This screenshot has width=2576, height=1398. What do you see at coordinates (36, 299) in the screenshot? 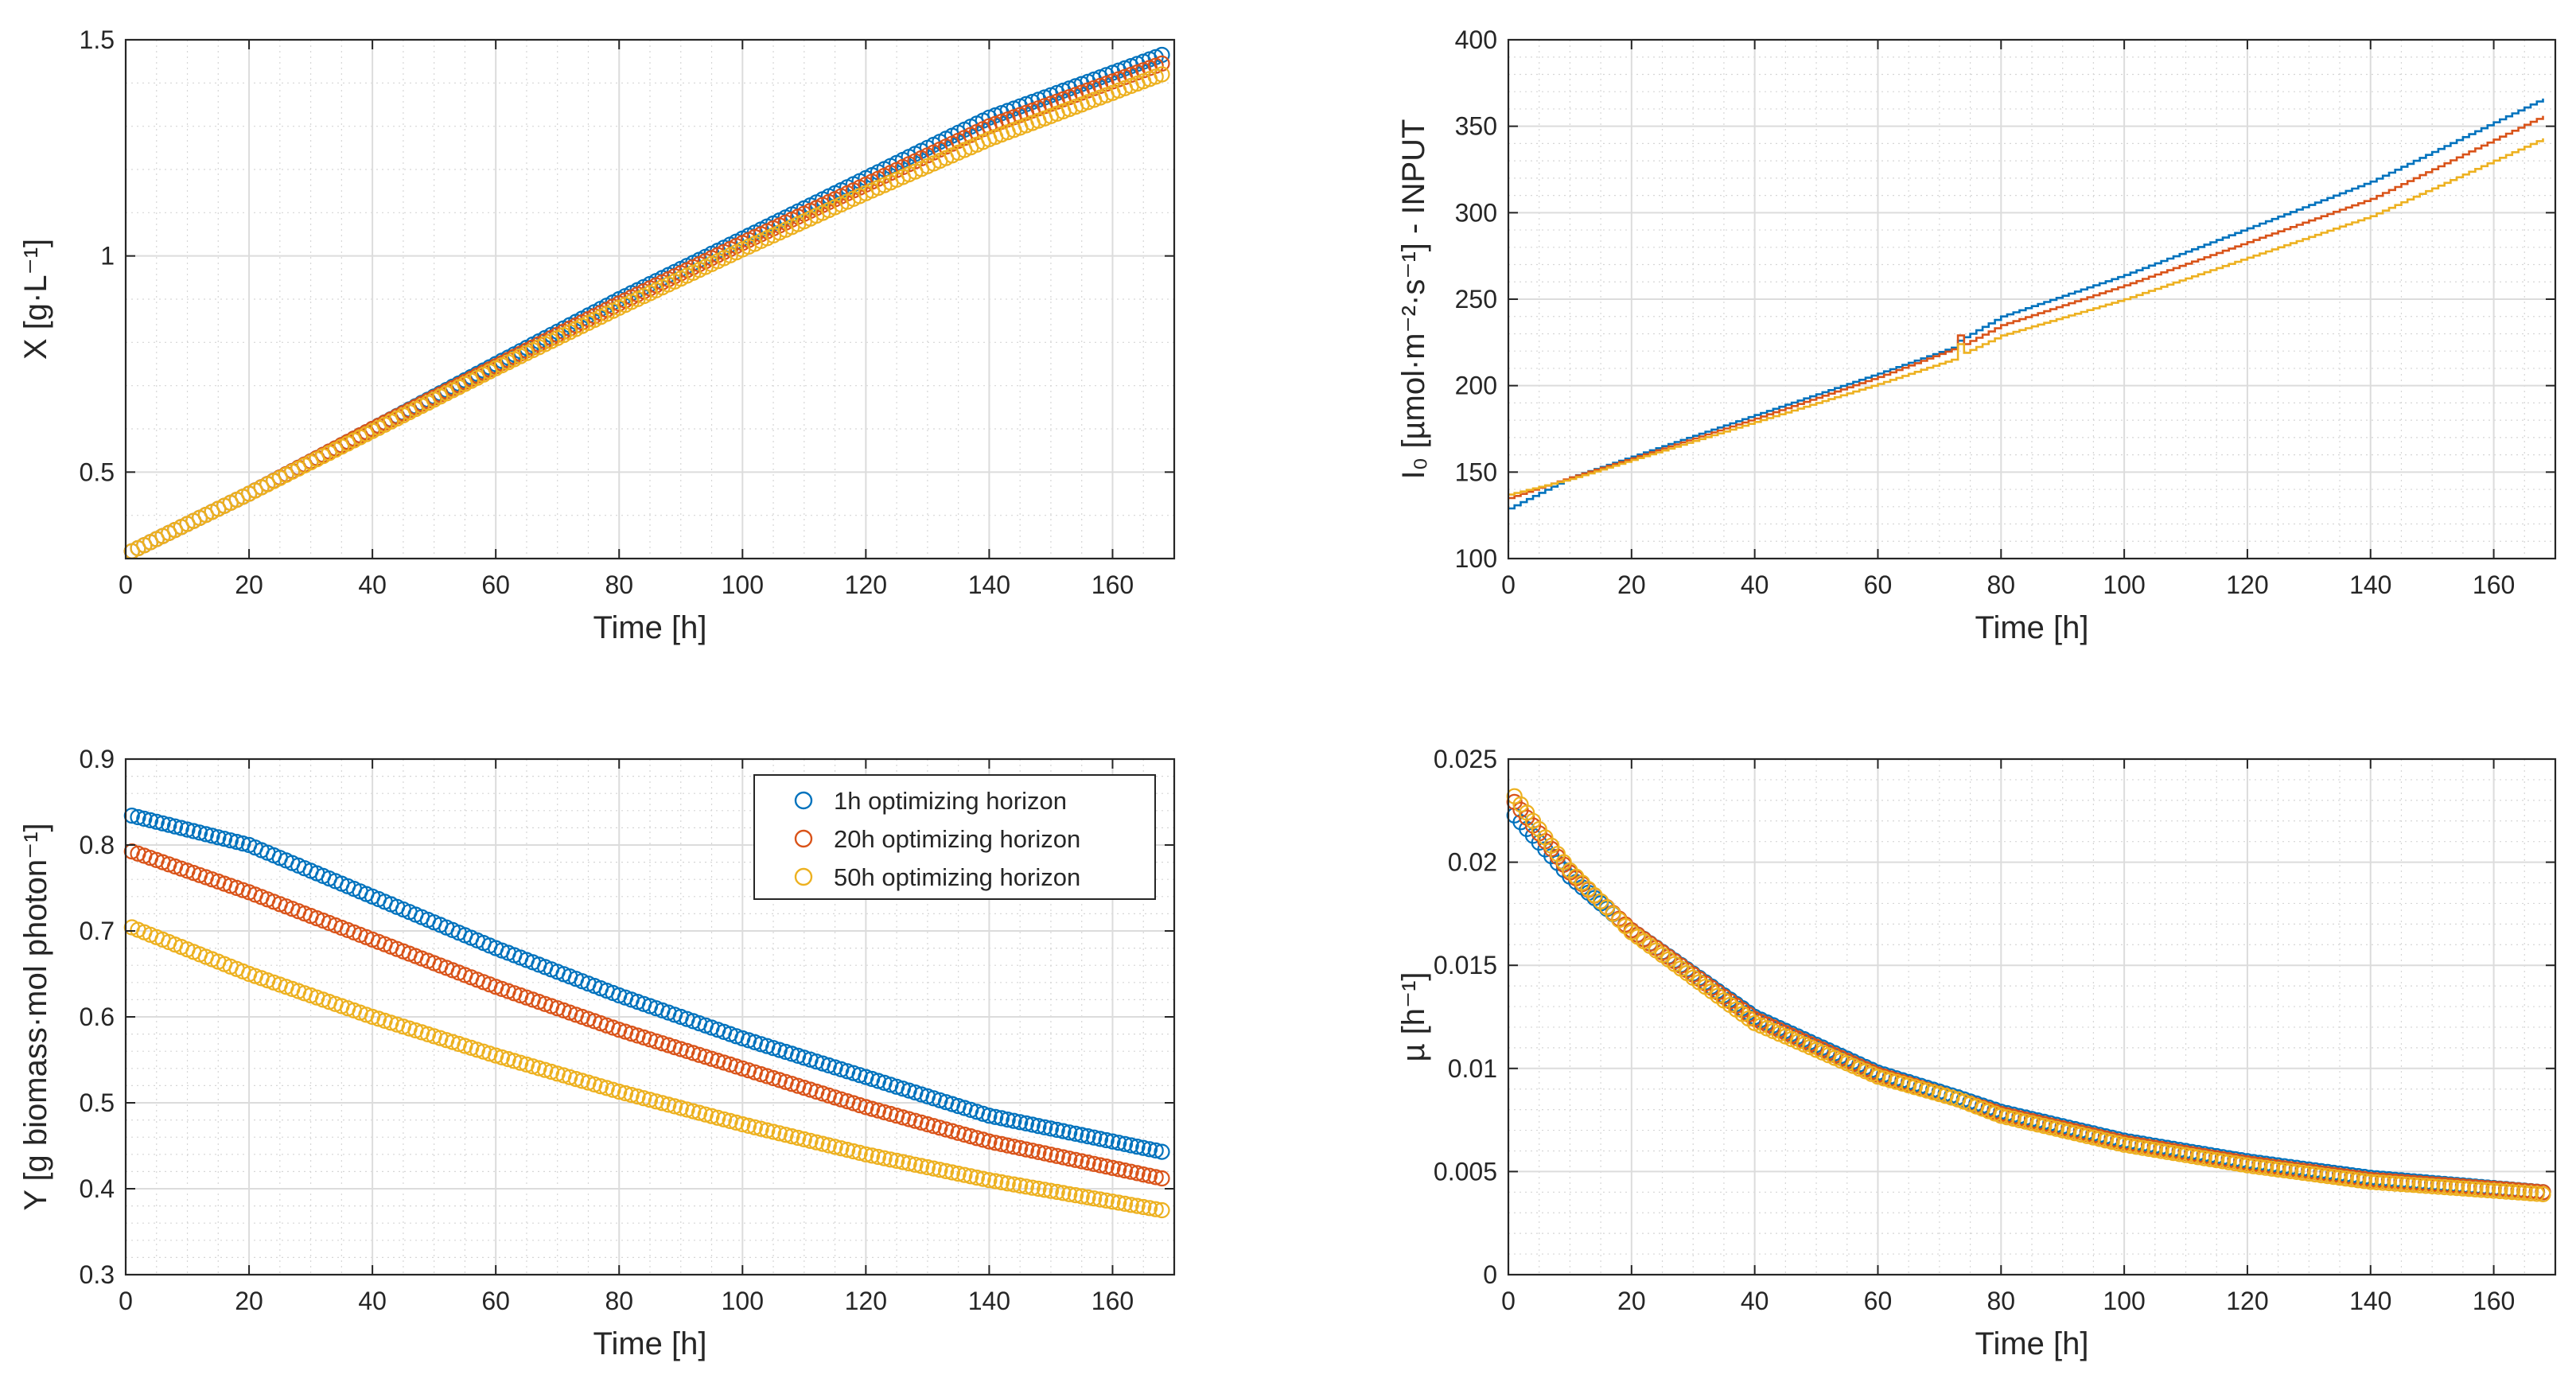
I see `y-axis-label: X [g·L⁻¹]` at bounding box center [36, 299].